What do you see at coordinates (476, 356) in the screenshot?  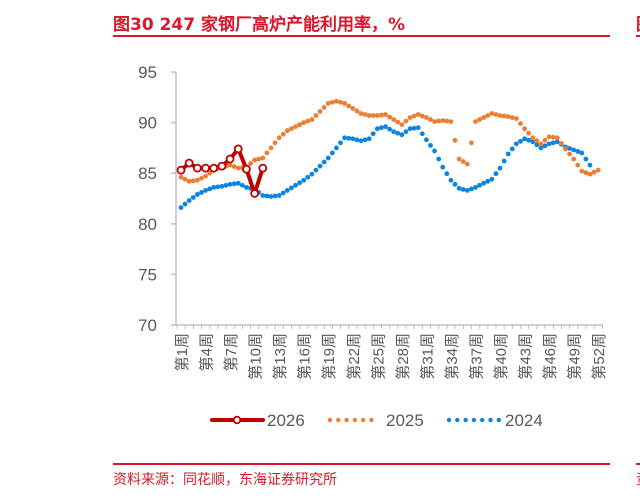 I see `x-tick-label: 第37周` at bounding box center [476, 356].